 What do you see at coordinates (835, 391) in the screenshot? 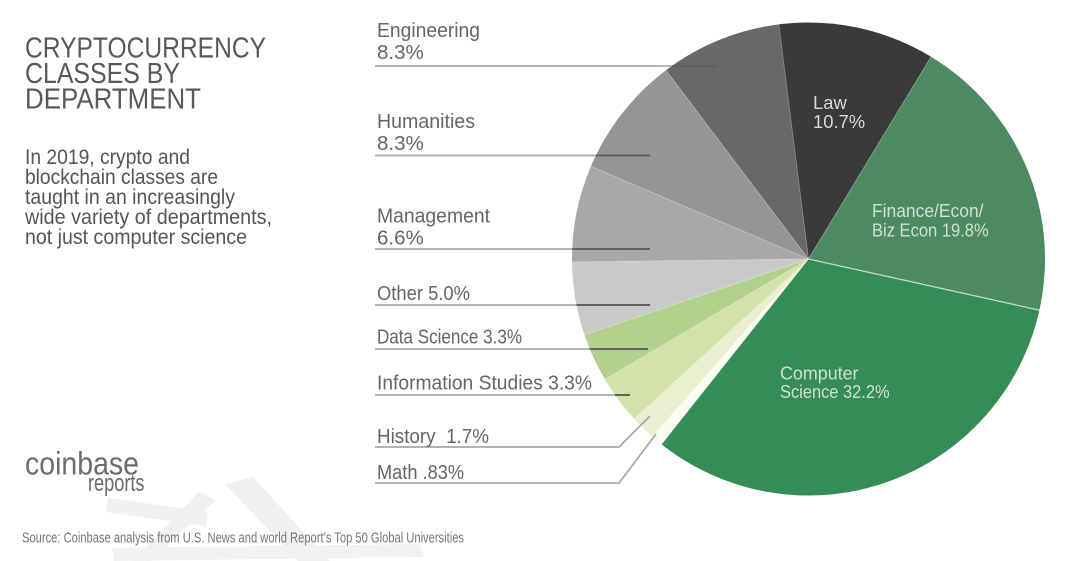
I see `svg-text: Science 32.2%` at bounding box center [835, 391].